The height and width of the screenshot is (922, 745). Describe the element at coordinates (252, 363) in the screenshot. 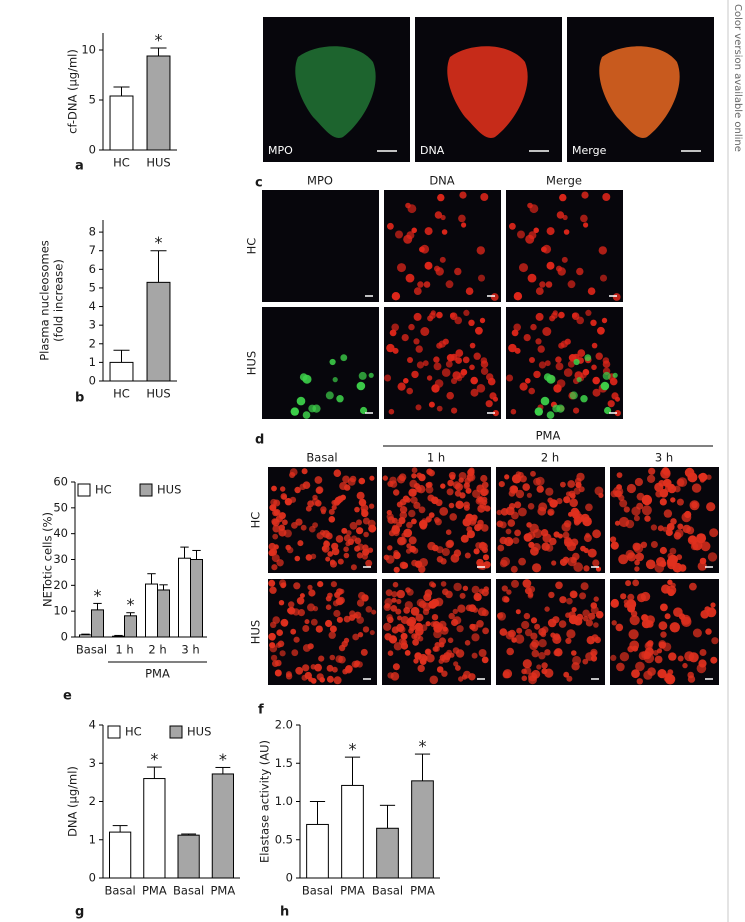

I see `row-label: HUS` at that location.